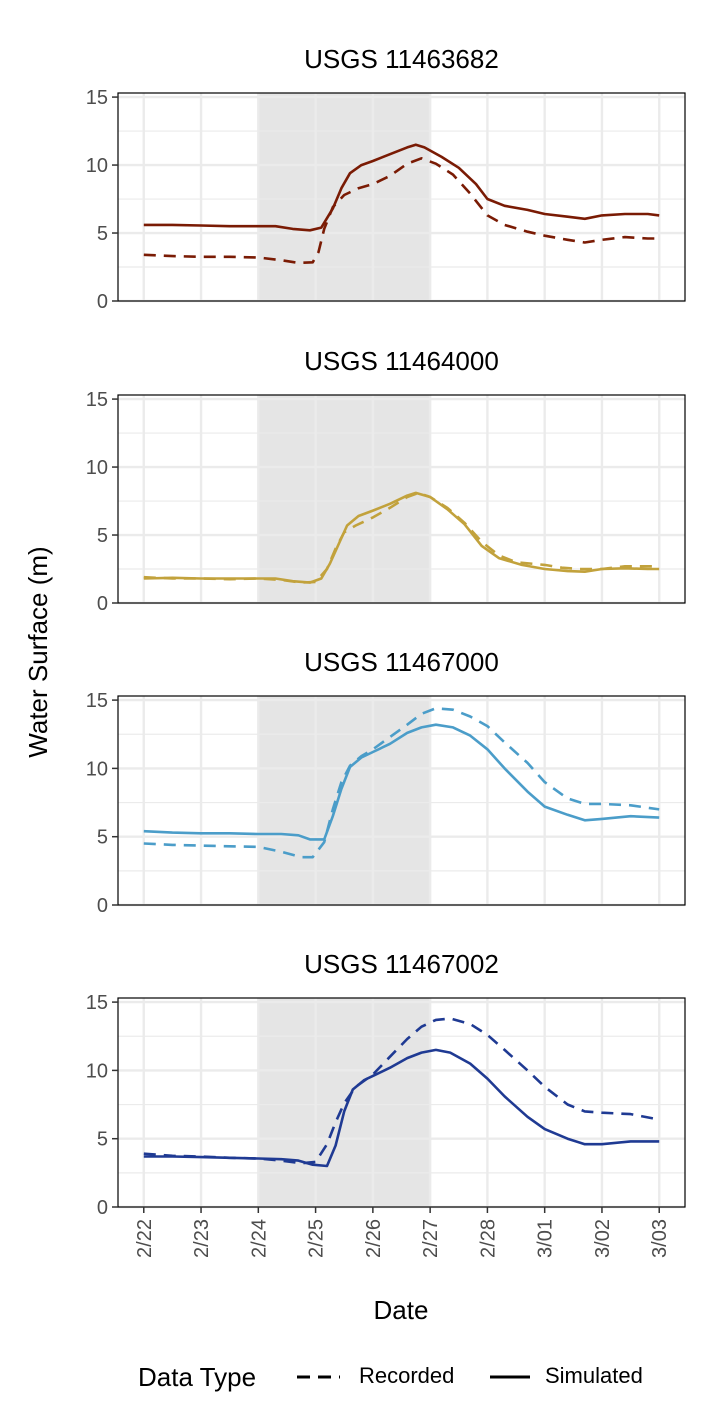 This screenshot has height=1417, width=708. What do you see at coordinates (660, 1238) in the screenshot?
I see `x-tick-label: 3/03` at bounding box center [660, 1238].